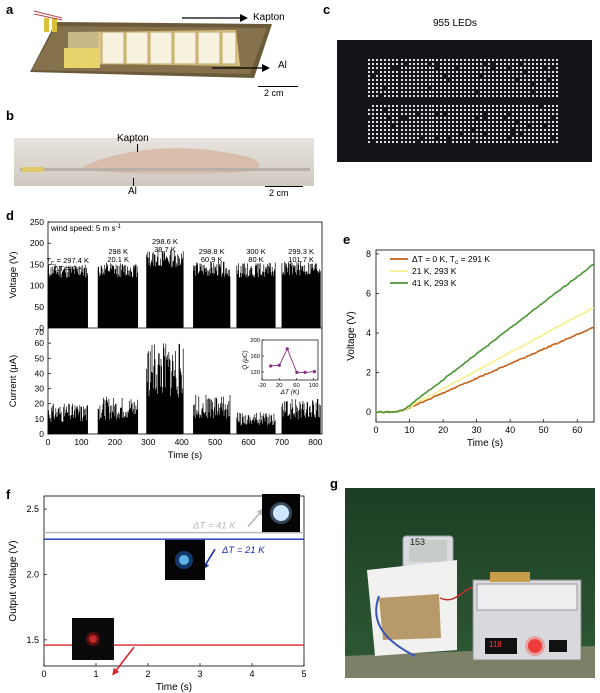 The height and width of the screenshot is (693, 600). Describe the element at coordinates (37, 286) in the screenshot. I see `y-tick-label-voltage: 100` at that location.